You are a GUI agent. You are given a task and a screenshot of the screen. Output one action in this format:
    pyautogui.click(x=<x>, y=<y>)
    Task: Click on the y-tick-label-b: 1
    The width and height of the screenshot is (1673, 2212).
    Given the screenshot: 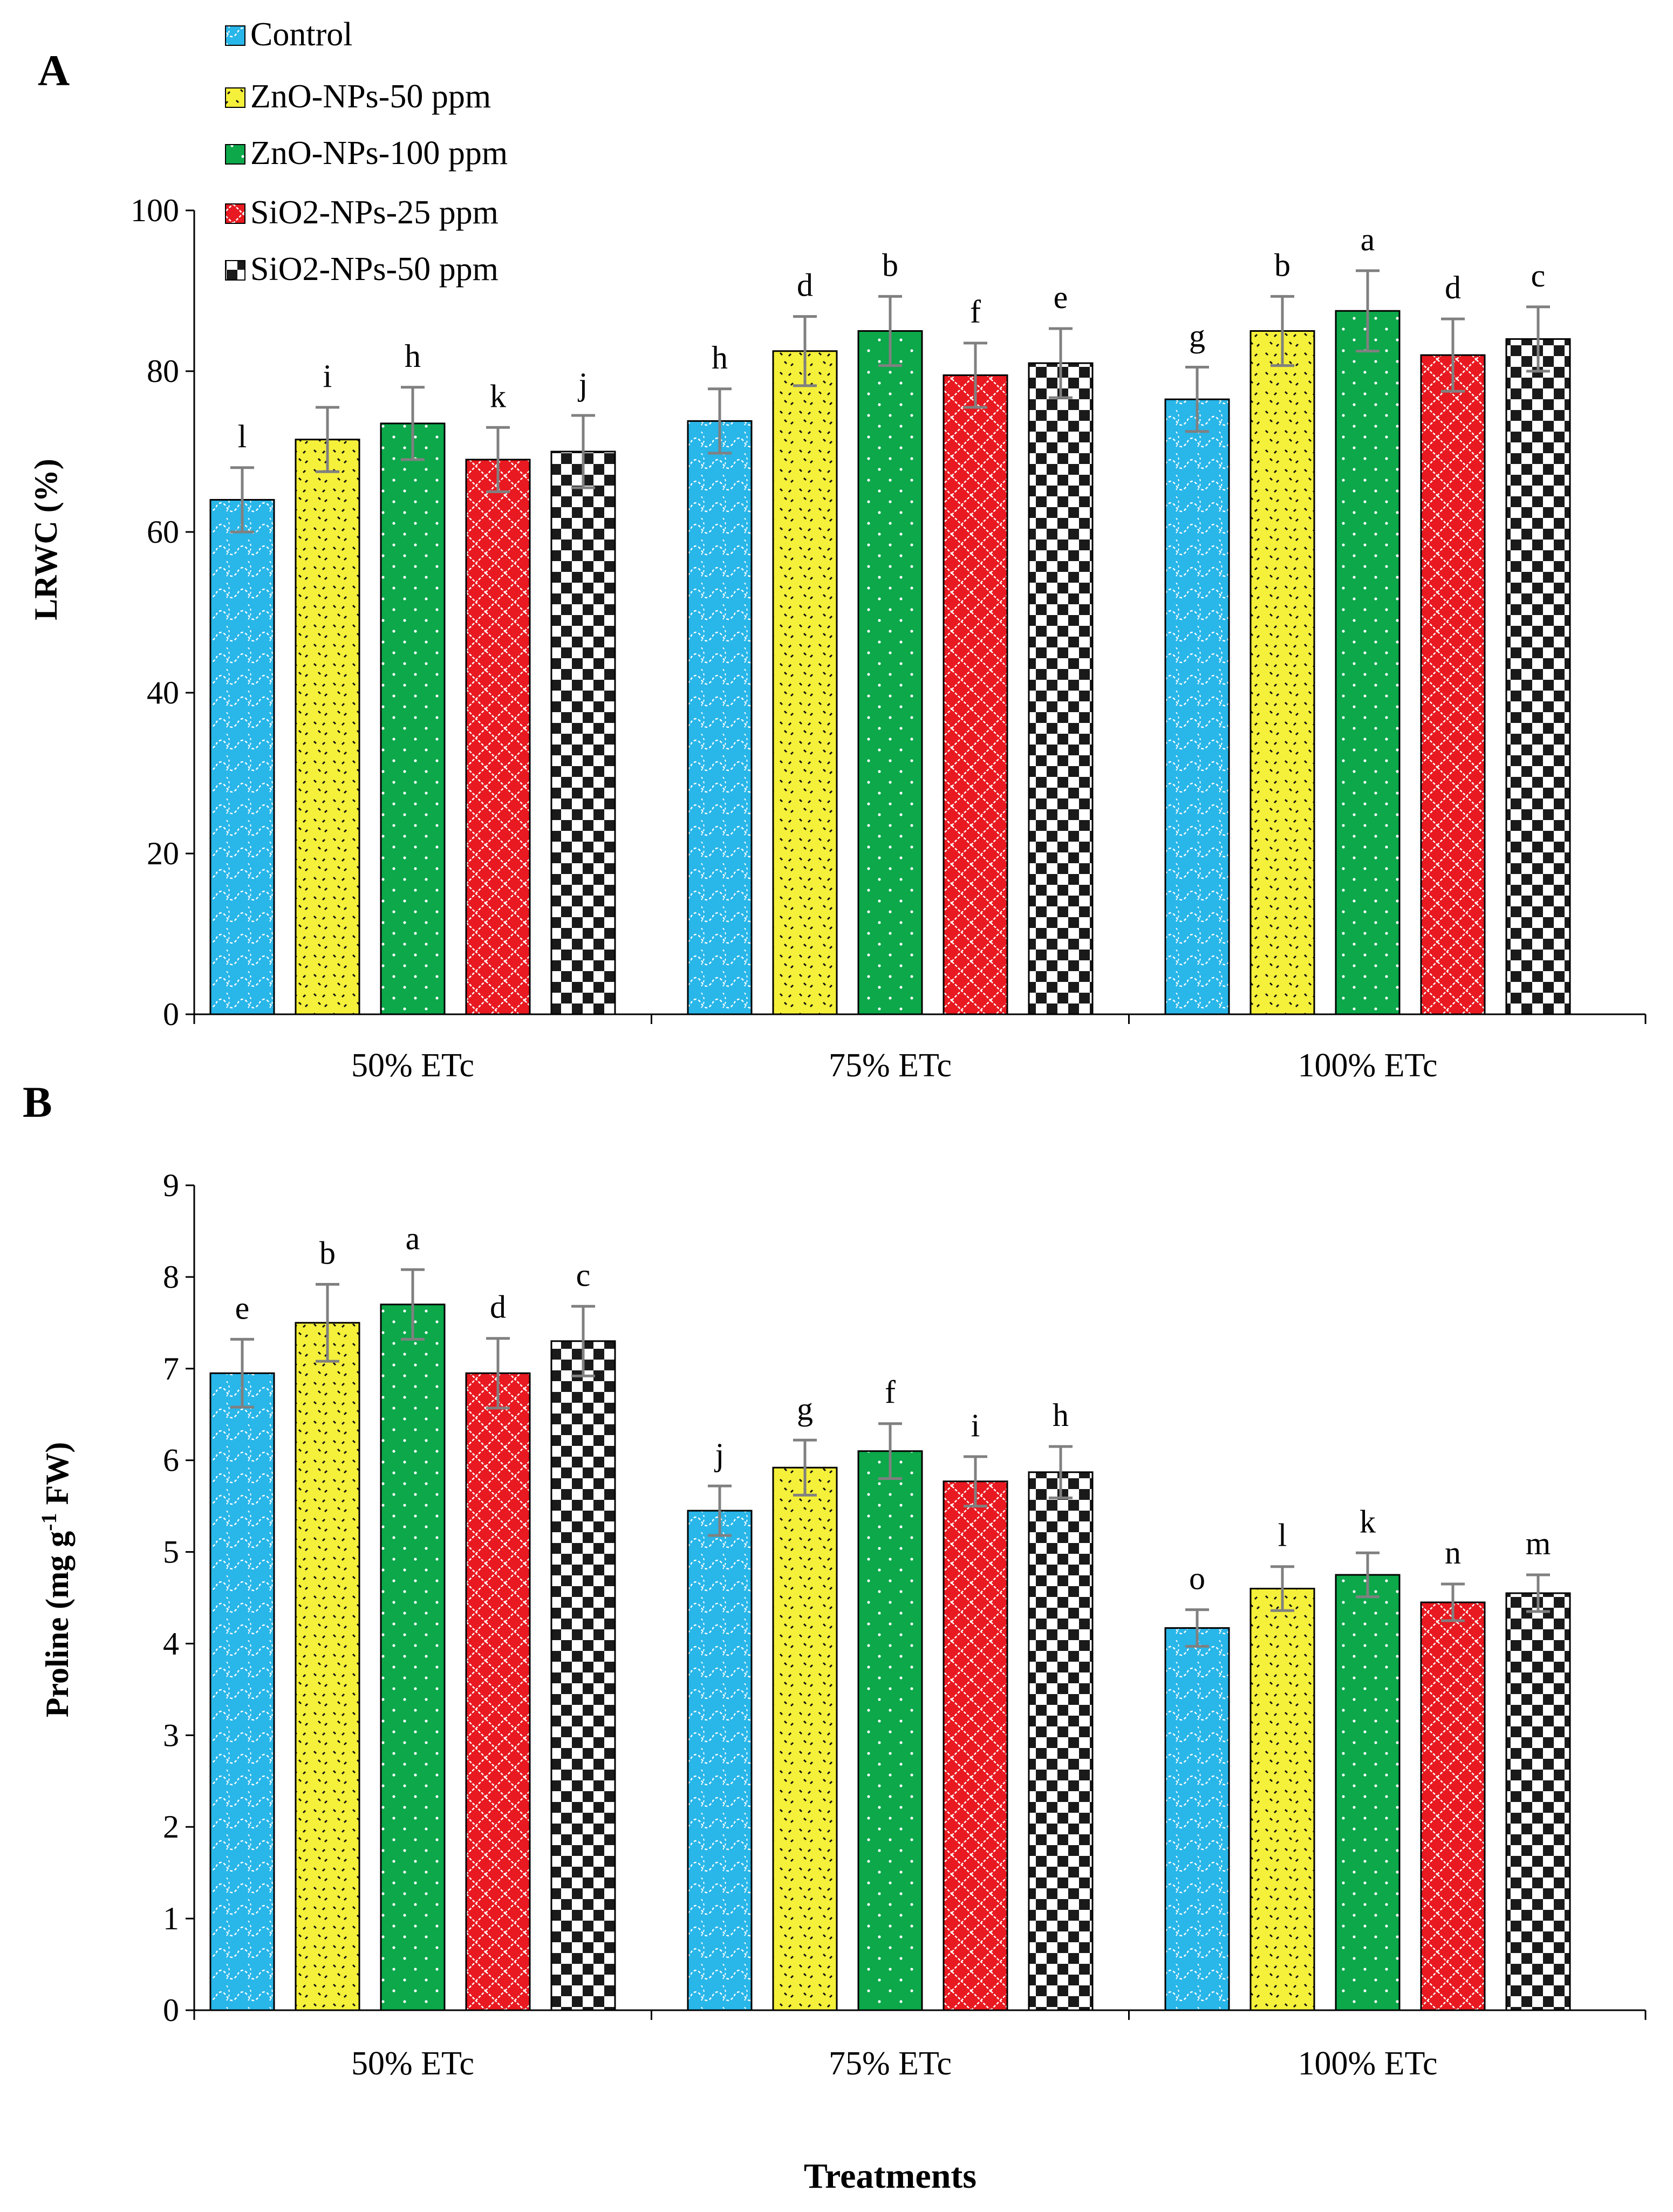 What is the action you would take?
    pyautogui.click(x=171, y=1919)
    